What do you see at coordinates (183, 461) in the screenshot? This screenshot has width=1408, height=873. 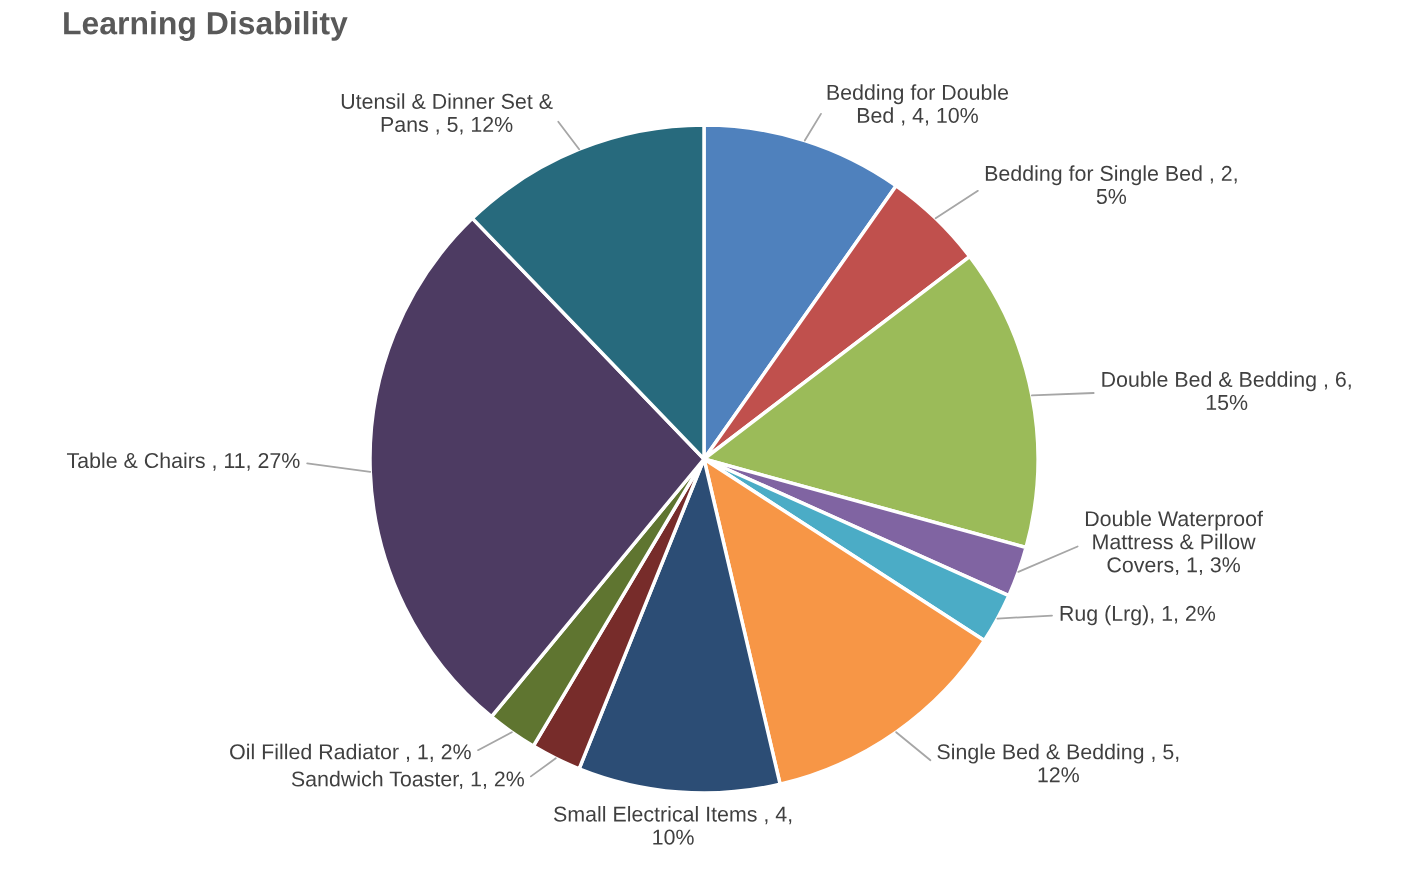 I see `slice-label: Table & Chairs , 11, 27%` at bounding box center [183, 461].